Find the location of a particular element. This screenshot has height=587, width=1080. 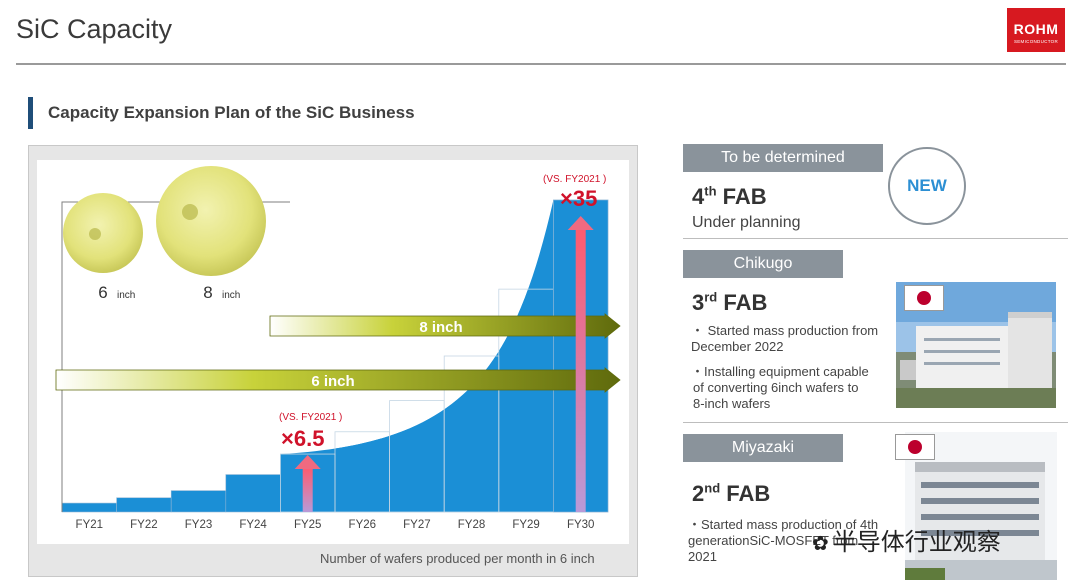

band-6-inch is located at coordinates (338, 380).